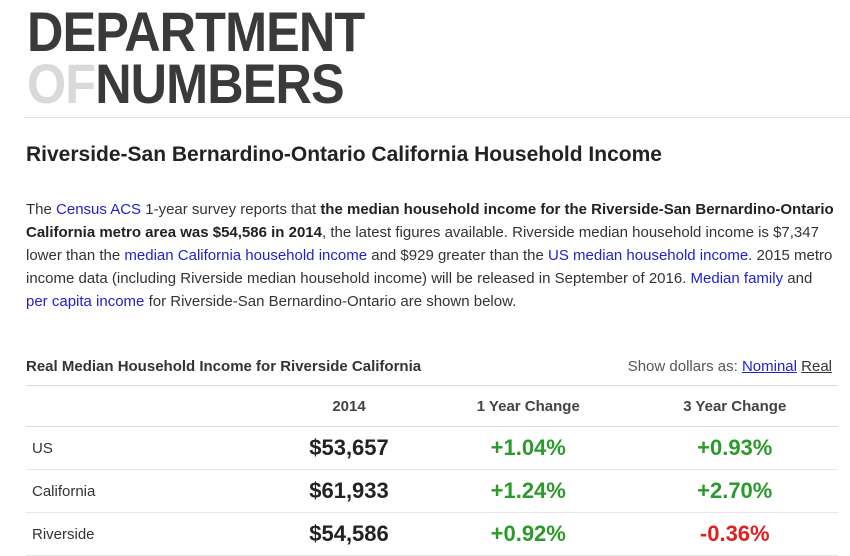 The image size is (850, 556). Describe the element at coordinates (349, 406) in the screenshot. I see `column-header-2014: 2014` at that location.